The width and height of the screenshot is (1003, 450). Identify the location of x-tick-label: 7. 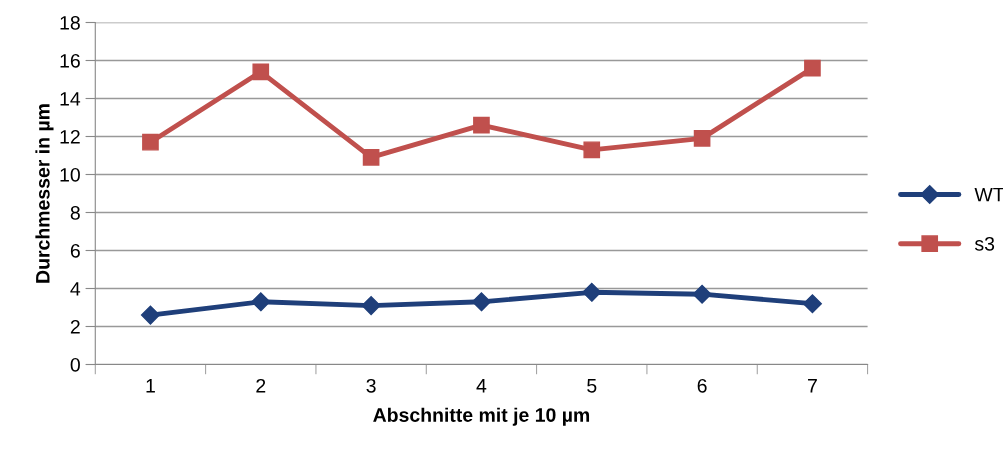
(812, 386).